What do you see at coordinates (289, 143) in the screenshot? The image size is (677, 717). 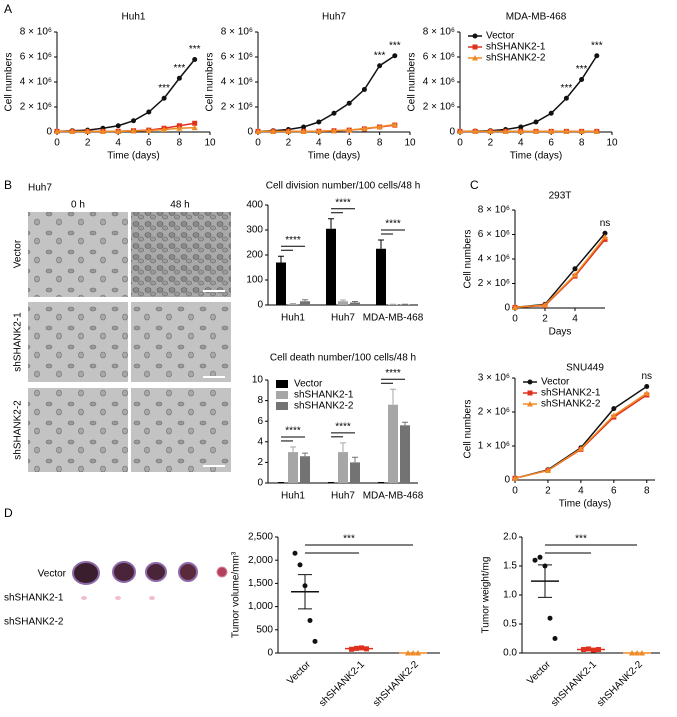 I see `x-tick-label: 2` at bounding box center [289, 143].